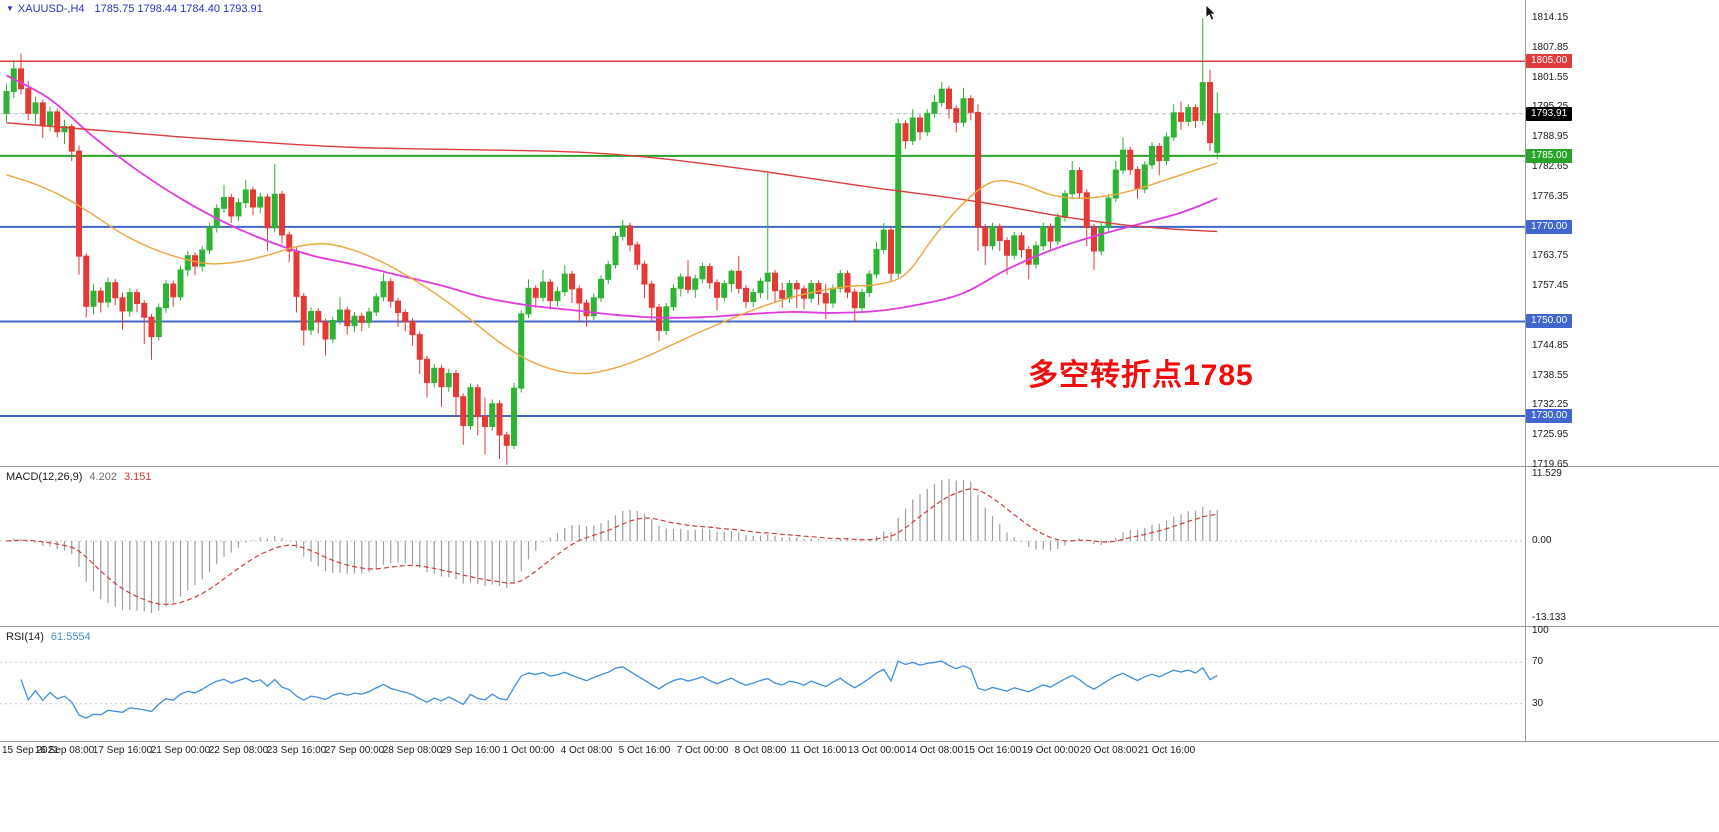 This screenshot has height=832, width=1719. I want to click on price-tick: 1738.55, so click(1550, 375).